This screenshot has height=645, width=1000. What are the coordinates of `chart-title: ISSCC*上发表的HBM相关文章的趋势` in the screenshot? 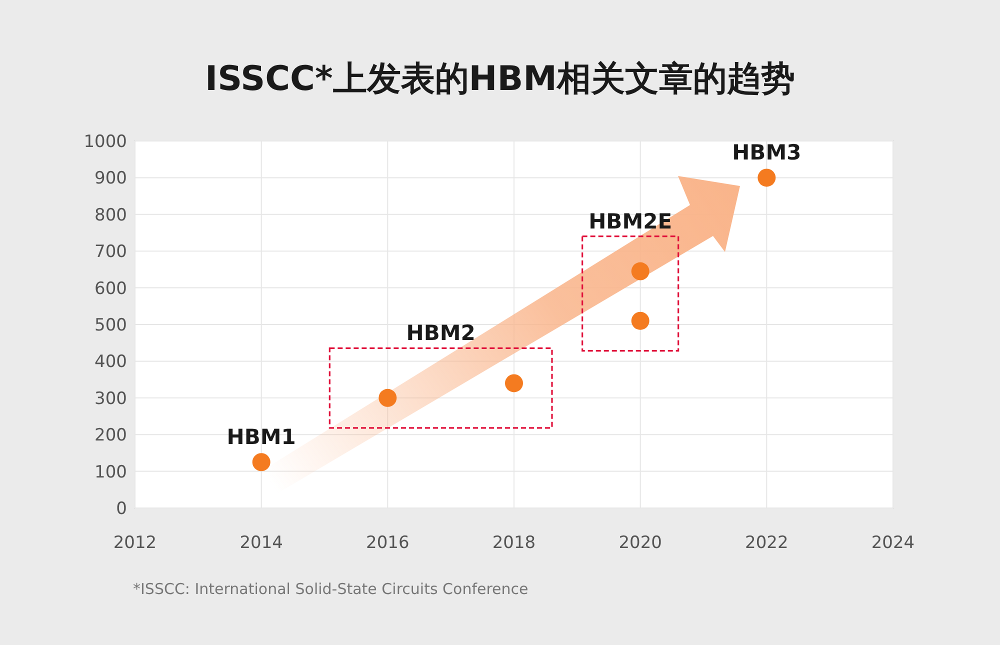 It's located at (500, 79).